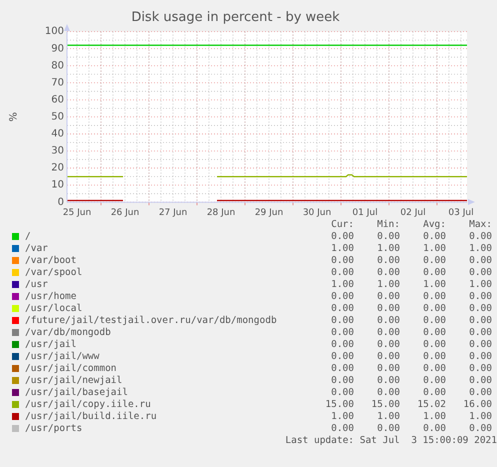 The image size is (497, 467). I want to click on chart-title: Disk usage in percent - by week, so click(235, 18).